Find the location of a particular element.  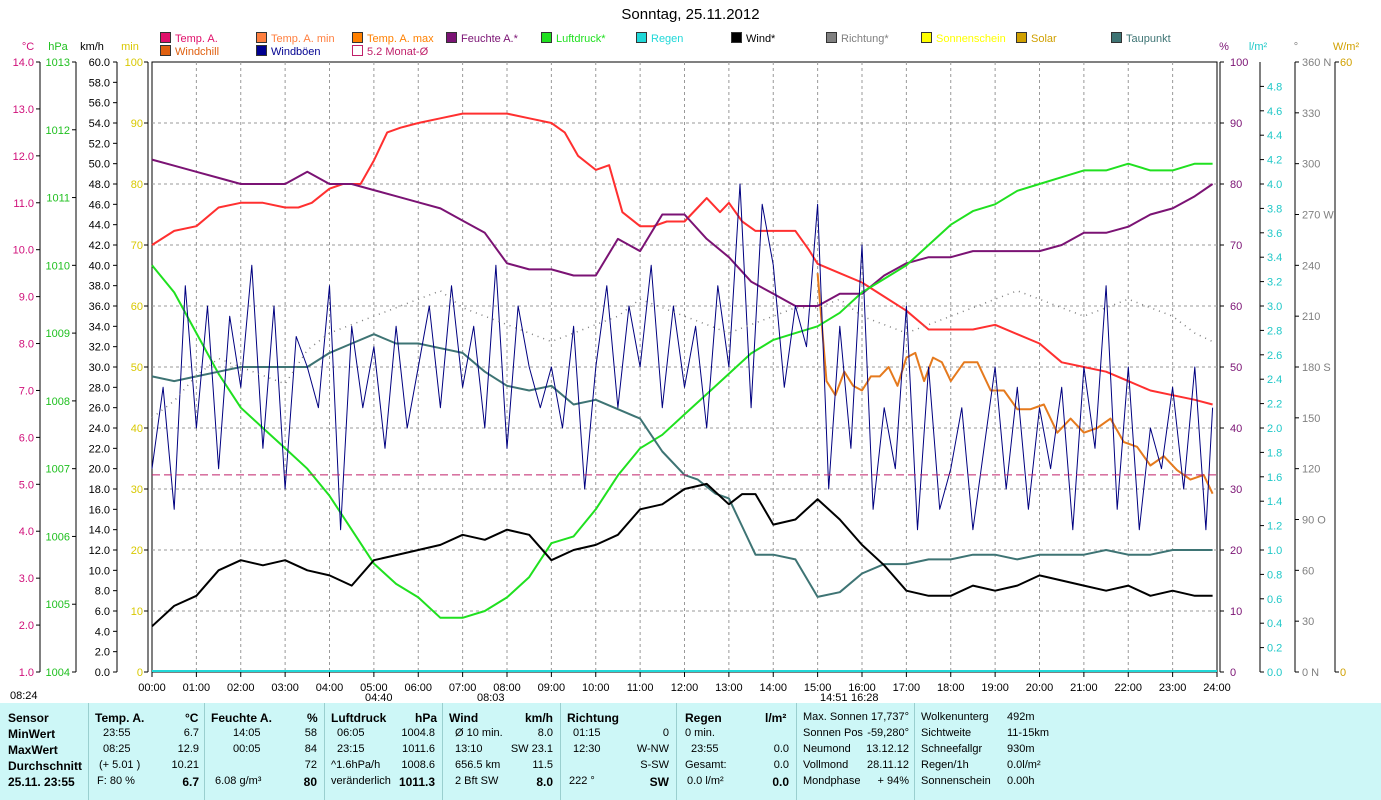

temp-axis-tick-label: 9.0 is located at coordinates (26, 298).